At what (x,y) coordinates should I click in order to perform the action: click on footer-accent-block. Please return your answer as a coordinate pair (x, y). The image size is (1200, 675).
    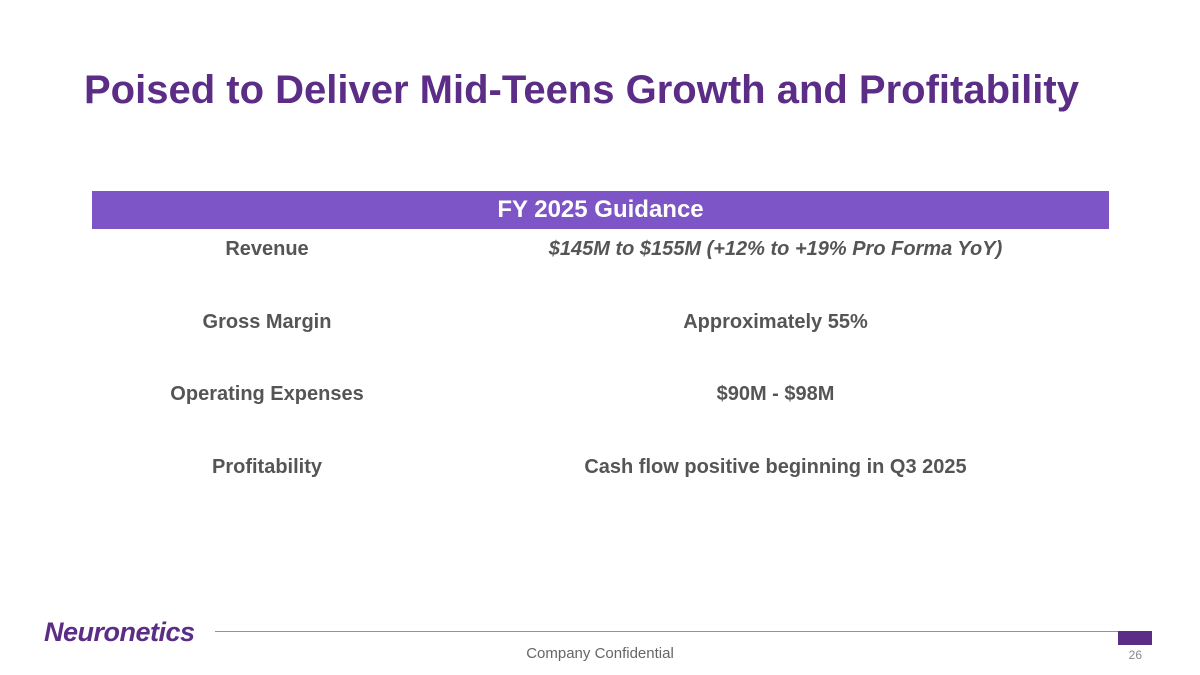
    Looking at the image, I should click on (1135, 638).